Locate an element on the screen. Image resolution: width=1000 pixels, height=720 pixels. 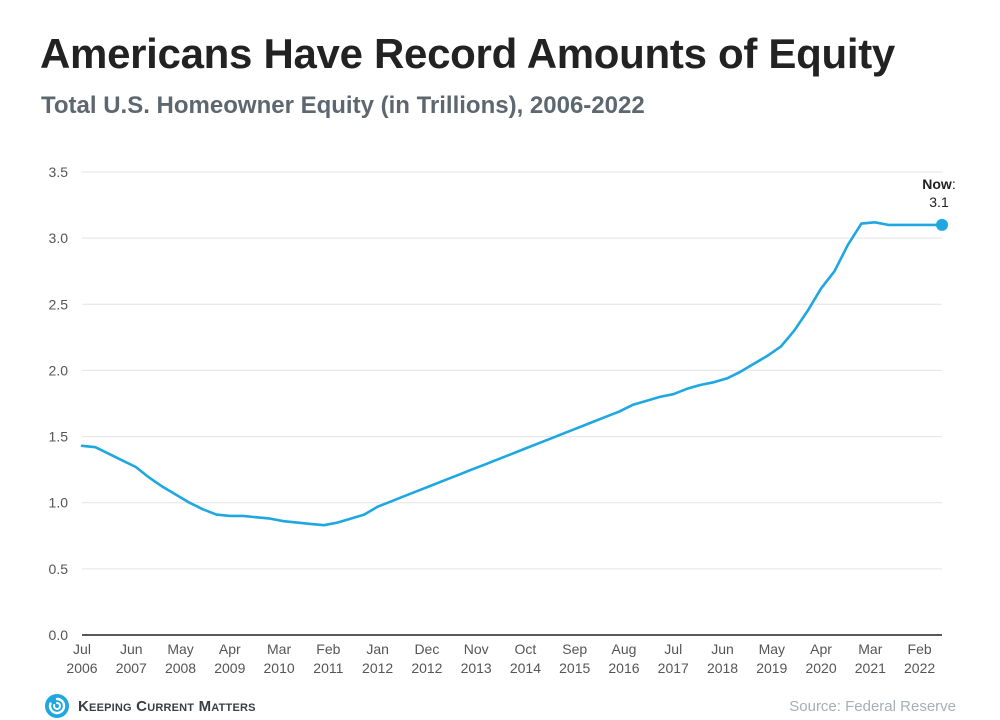
x-tick-label-year: 2007 is located at coordinates (131, 668).